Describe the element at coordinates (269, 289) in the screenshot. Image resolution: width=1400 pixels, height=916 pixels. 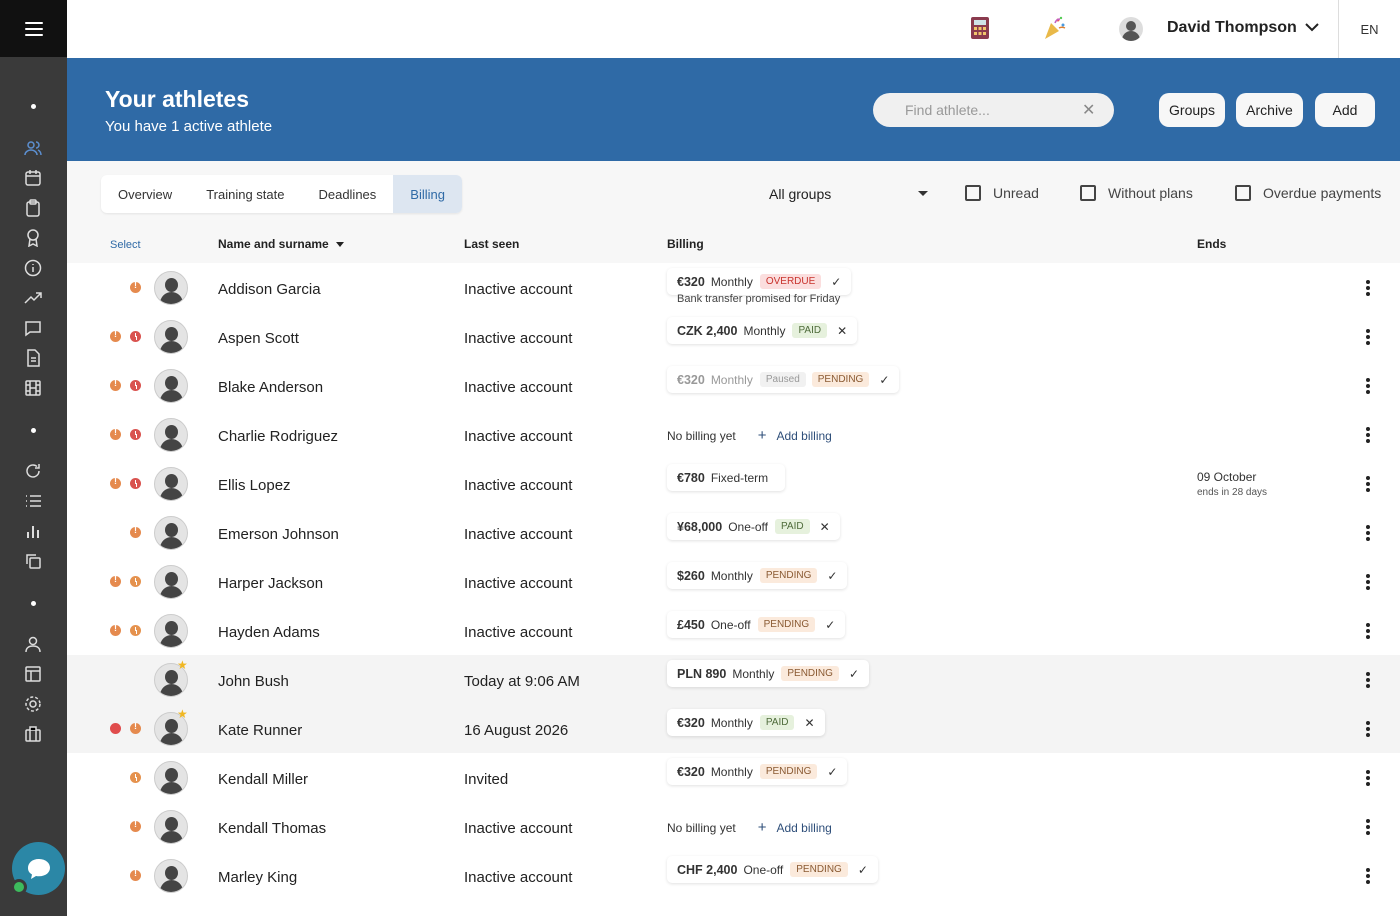
I see `athlete-name: Addison Garcia` at that location.